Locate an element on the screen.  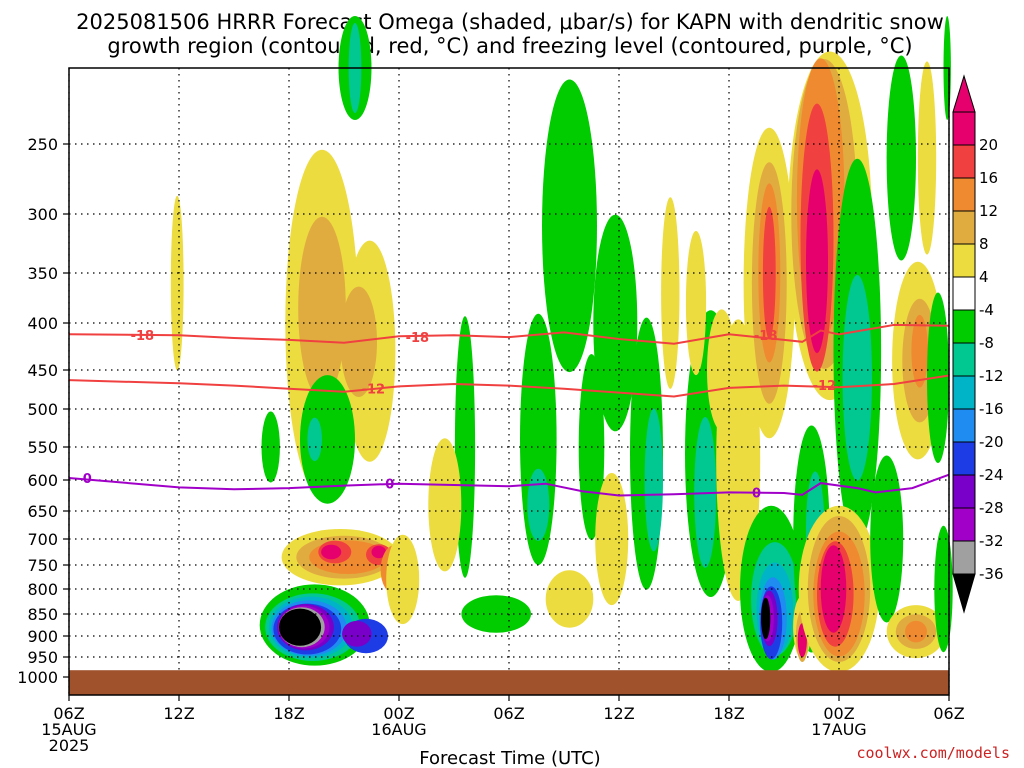
x-tick-label: 2025 is located at coordinates (69, 745).